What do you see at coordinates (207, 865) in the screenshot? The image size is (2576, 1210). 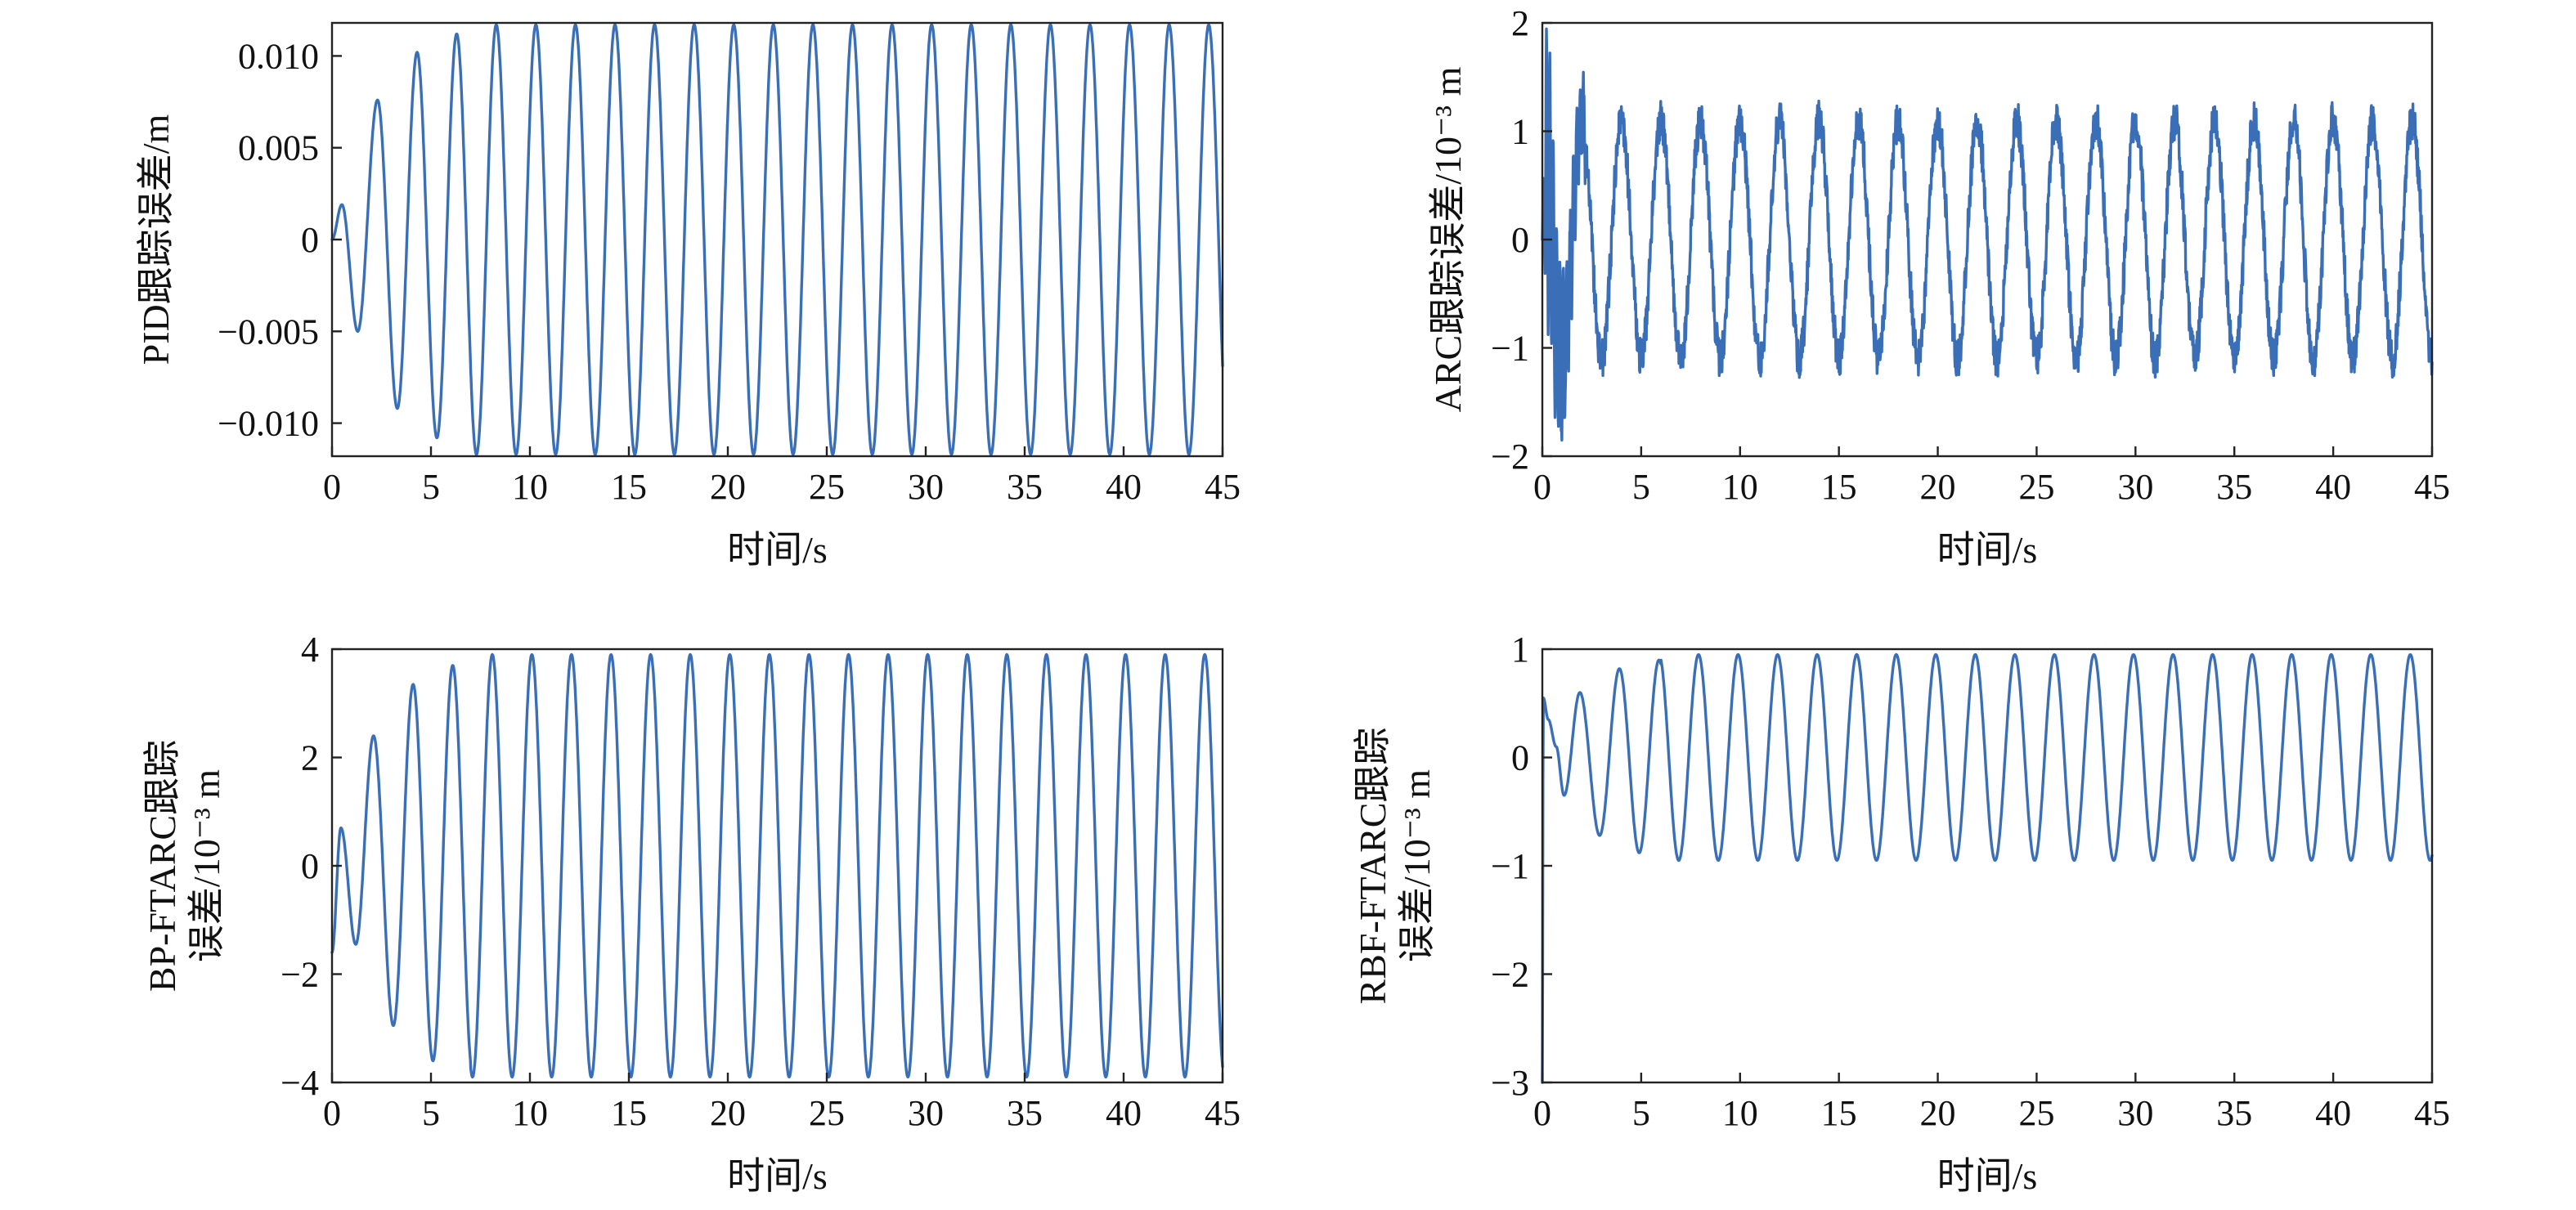 I see `bp-y-axis-label: 误差/10⁻³ m` at bounding box center [207, 865].